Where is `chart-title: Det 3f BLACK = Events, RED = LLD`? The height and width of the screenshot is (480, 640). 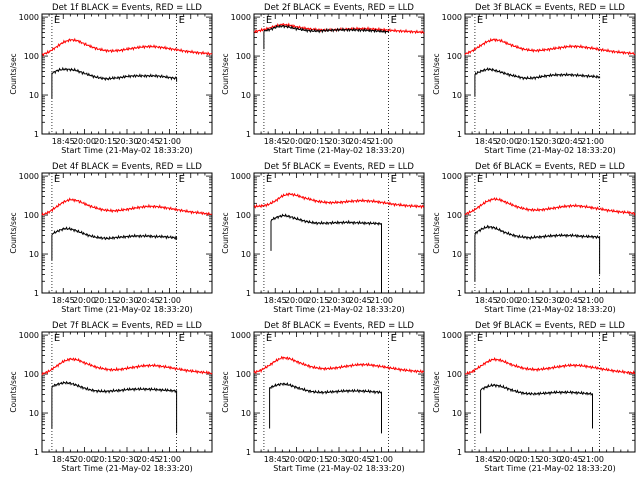
chart-title: Det 3f BLACK = Events, RED = LLD is located at coordinates (550, 8).